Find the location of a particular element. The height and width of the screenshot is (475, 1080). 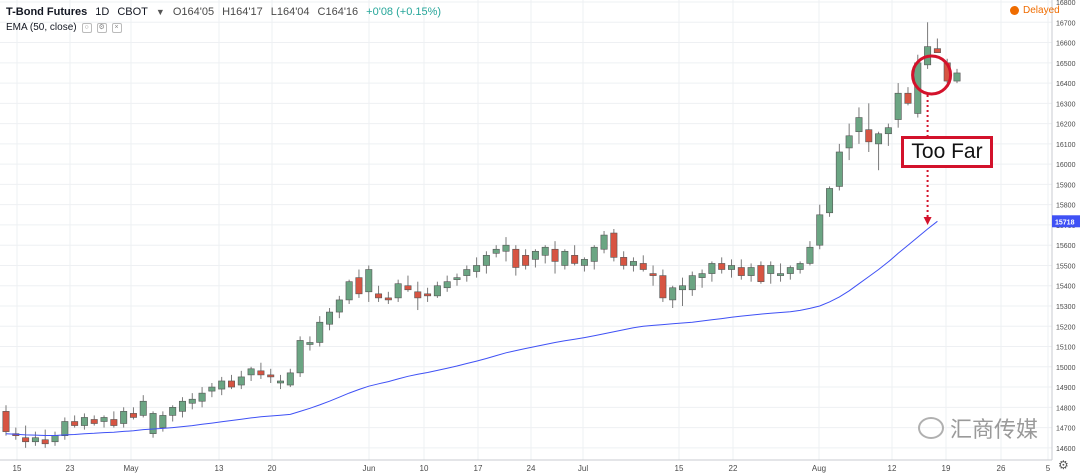

x-tick-label: 26 is located at coordinates (1001, 468).